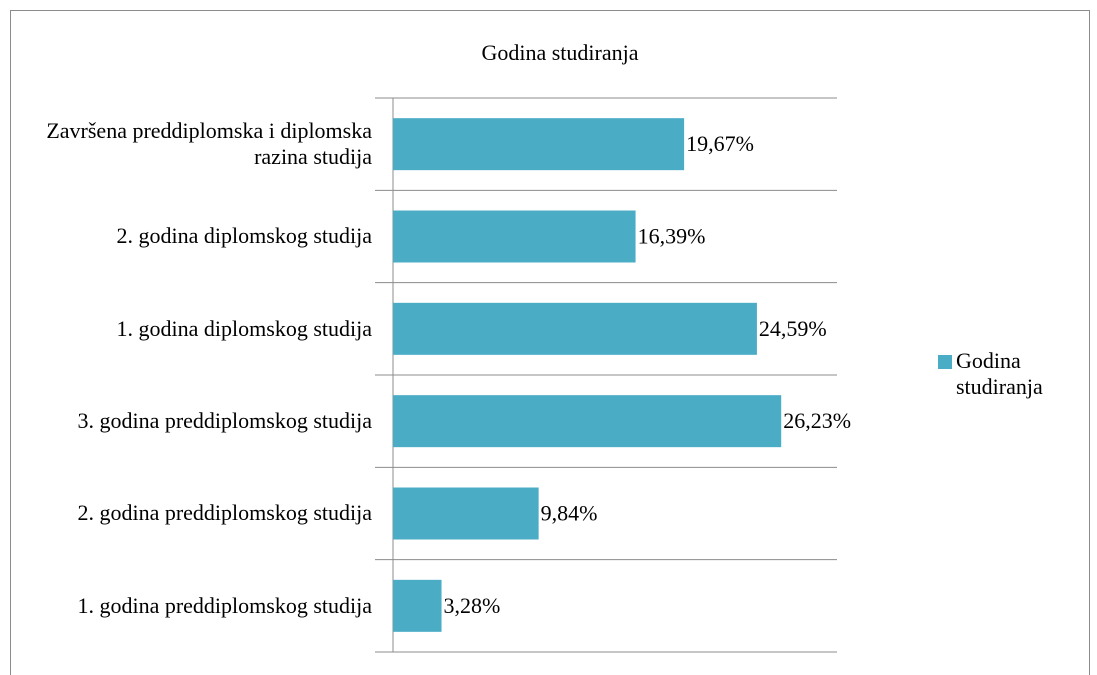  I want to click on category-text: 2. godina diplomskog studija, so click(244, 236).